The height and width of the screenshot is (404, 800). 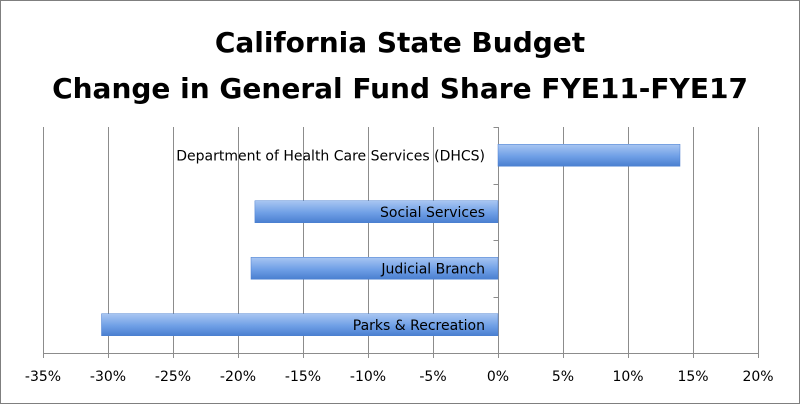 What do you see at coordinates (757, 377) in the screenshot?
I see `x-tick-label: 20%` at bounding box center [757, 377].